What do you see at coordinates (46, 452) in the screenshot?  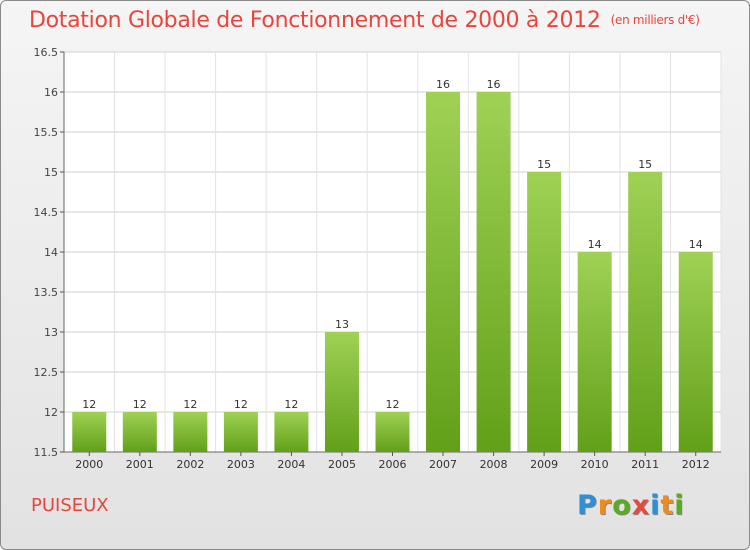 I see `y-tick-label: 11.5` at bounding box center [46, 452].